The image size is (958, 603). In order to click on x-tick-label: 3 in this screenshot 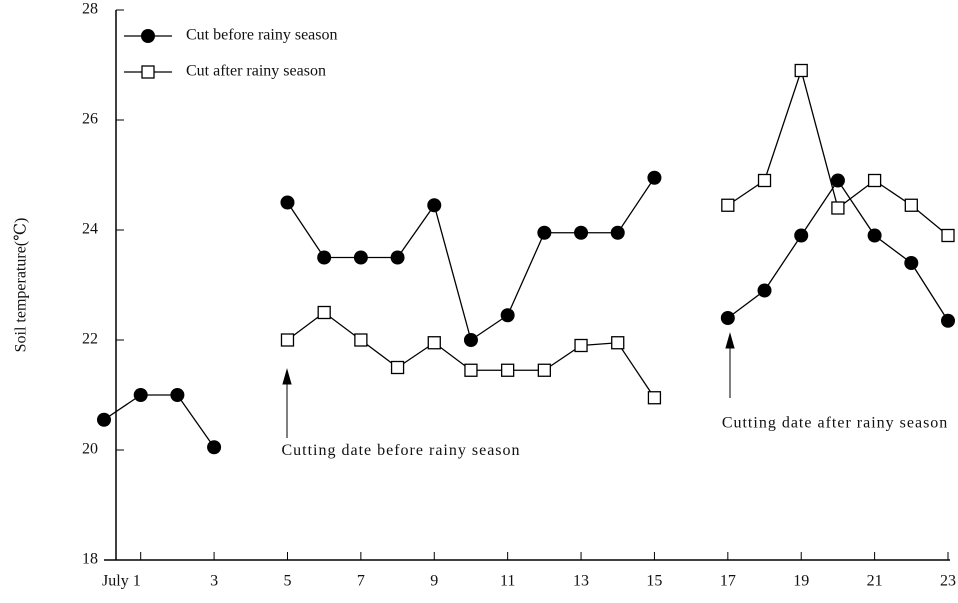, I will do `click(214, 581)`.